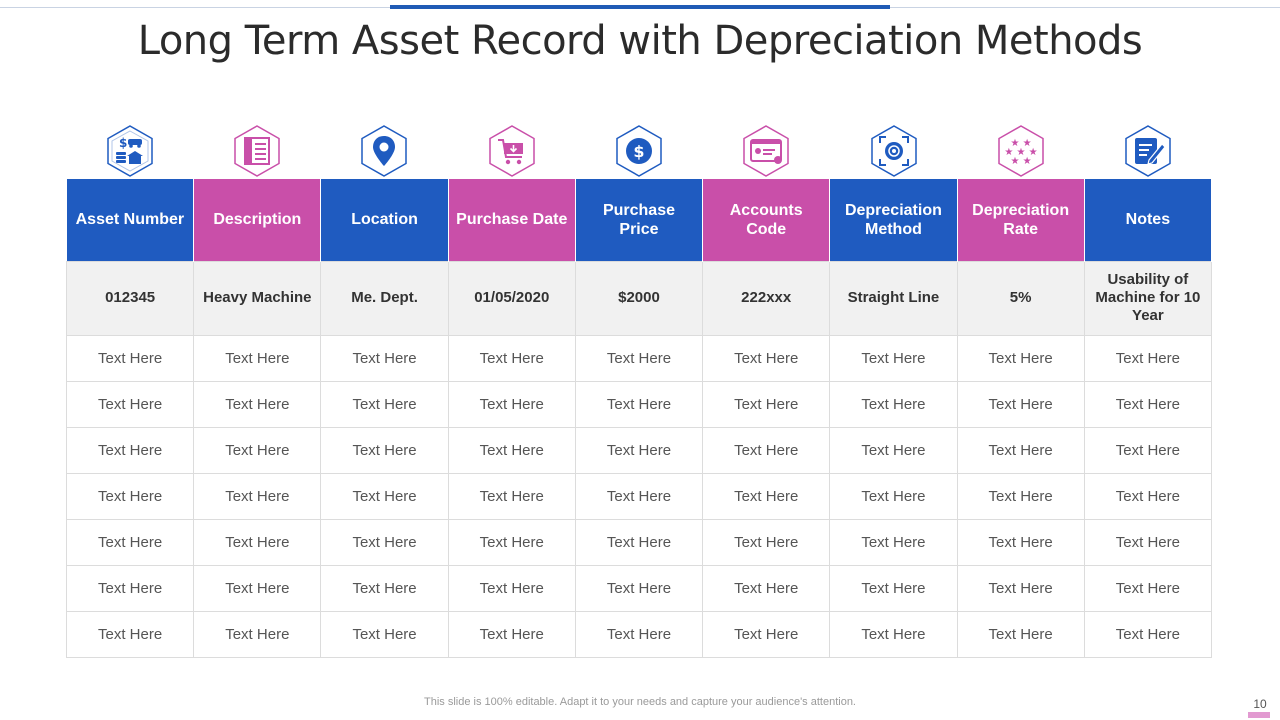  I want to click on shopping-cart-icon, so click(511, 151).